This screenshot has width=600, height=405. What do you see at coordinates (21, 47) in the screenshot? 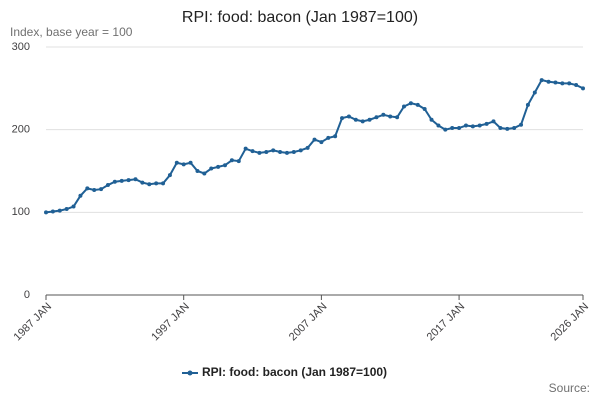
I see `y-tick-label: 300` at bounding box center [21, 47].